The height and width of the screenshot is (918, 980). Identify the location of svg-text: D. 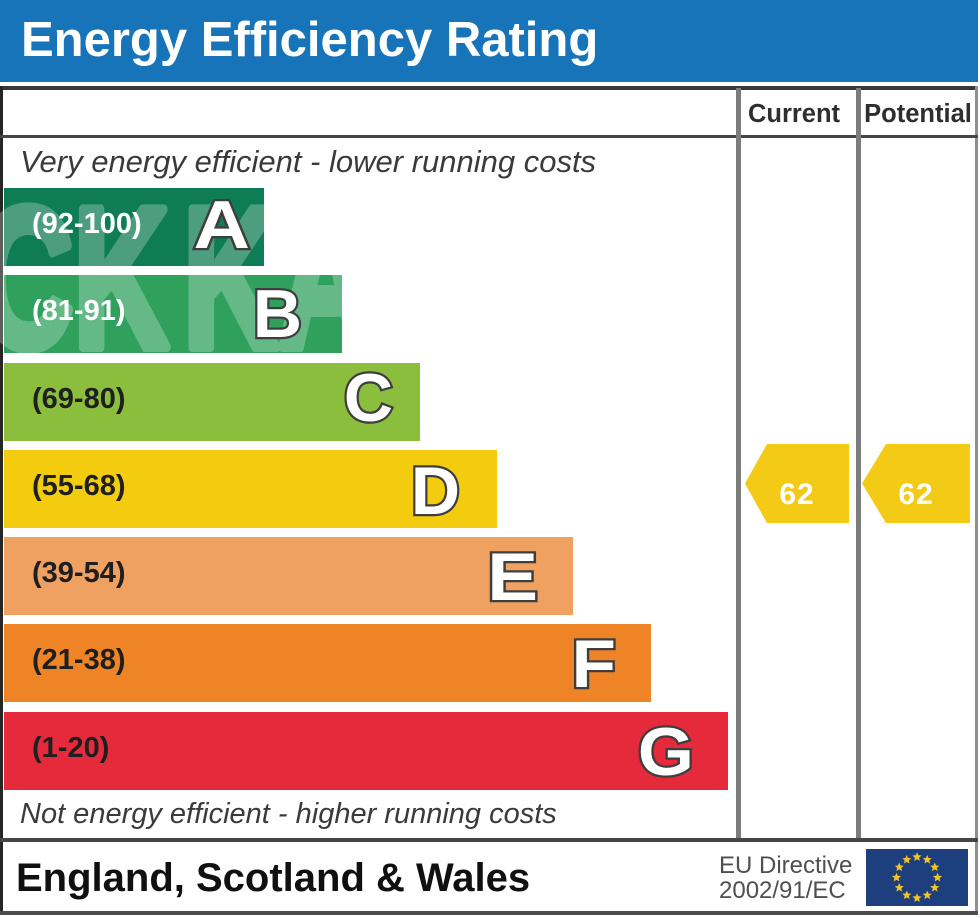
(435, 491).